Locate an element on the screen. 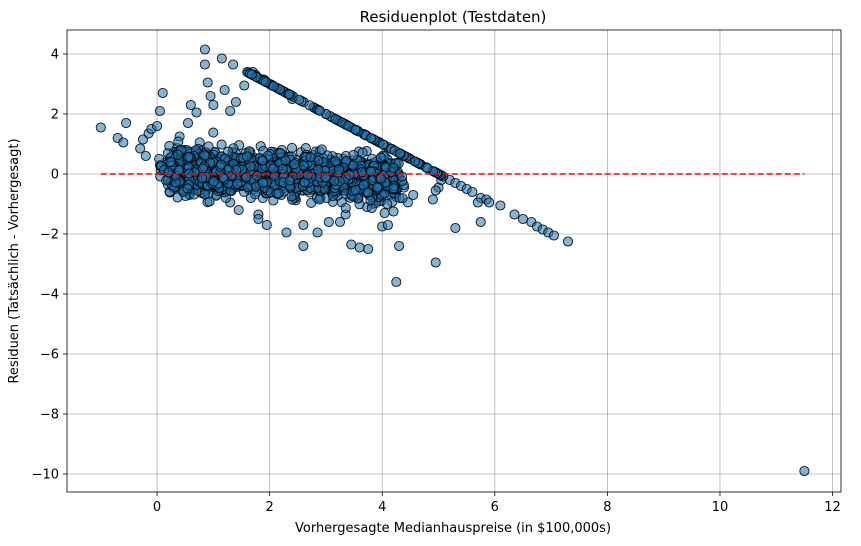 This screenshot has width=861, height=546. chart-title: Residuenplot (Testdaten) is located at coordinates (453, 17).